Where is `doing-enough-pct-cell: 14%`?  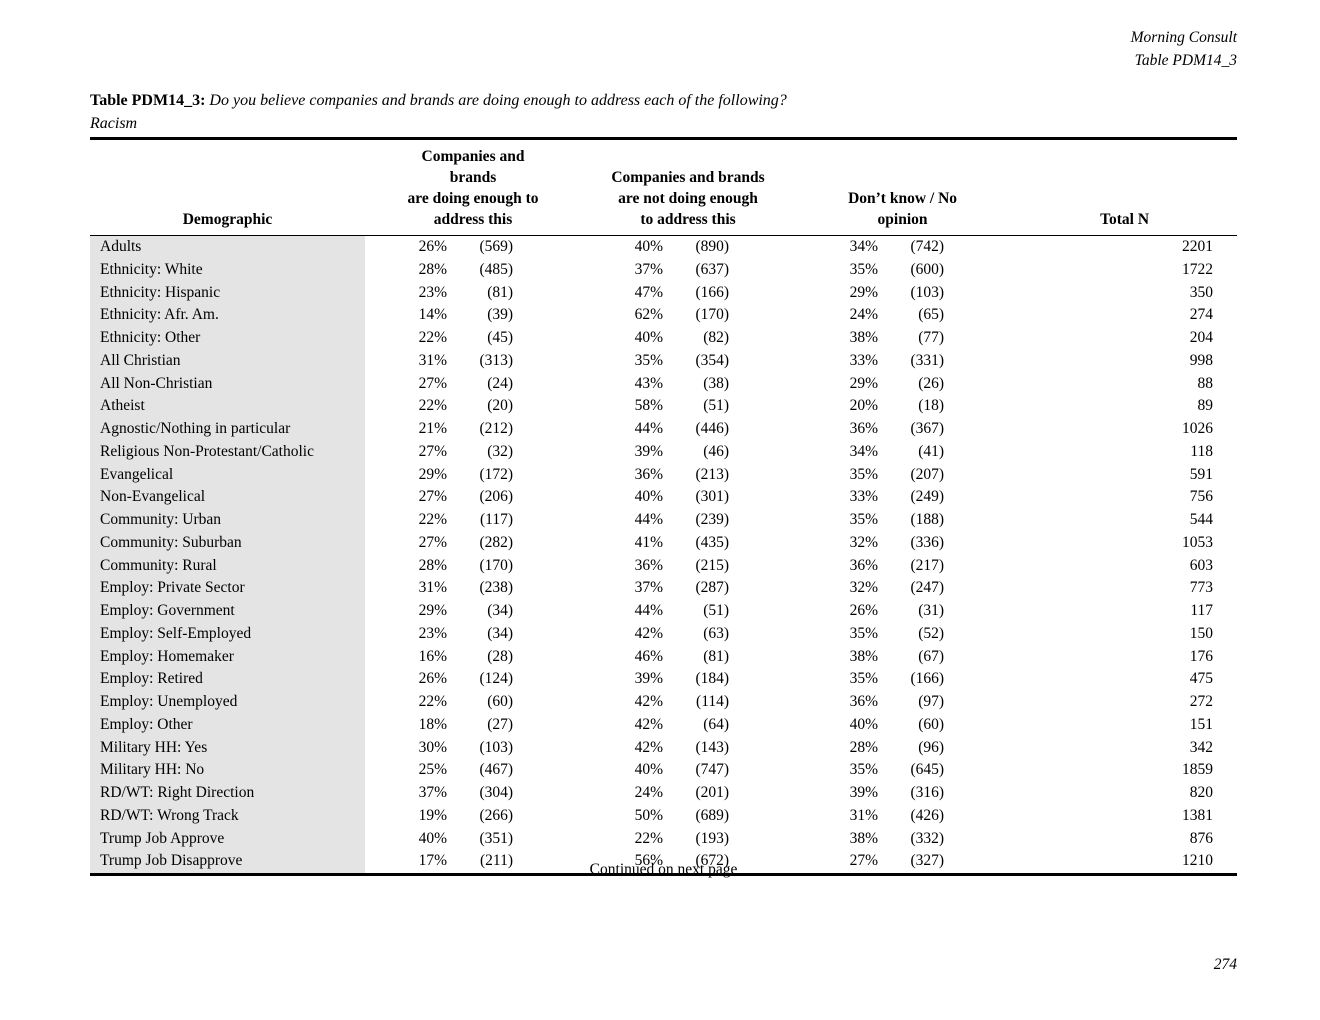
doing-enough-pct-cell: 14% is located at coordinates (432, 315).